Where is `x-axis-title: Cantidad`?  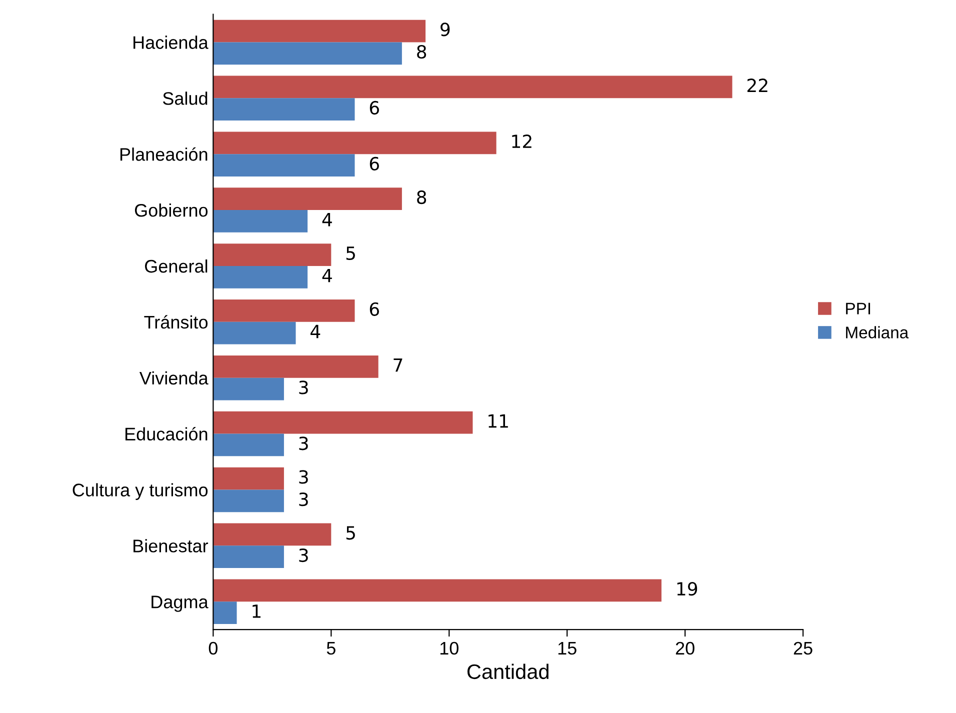 x-axis-title: Cantidad is located at coordinates (507, 672).